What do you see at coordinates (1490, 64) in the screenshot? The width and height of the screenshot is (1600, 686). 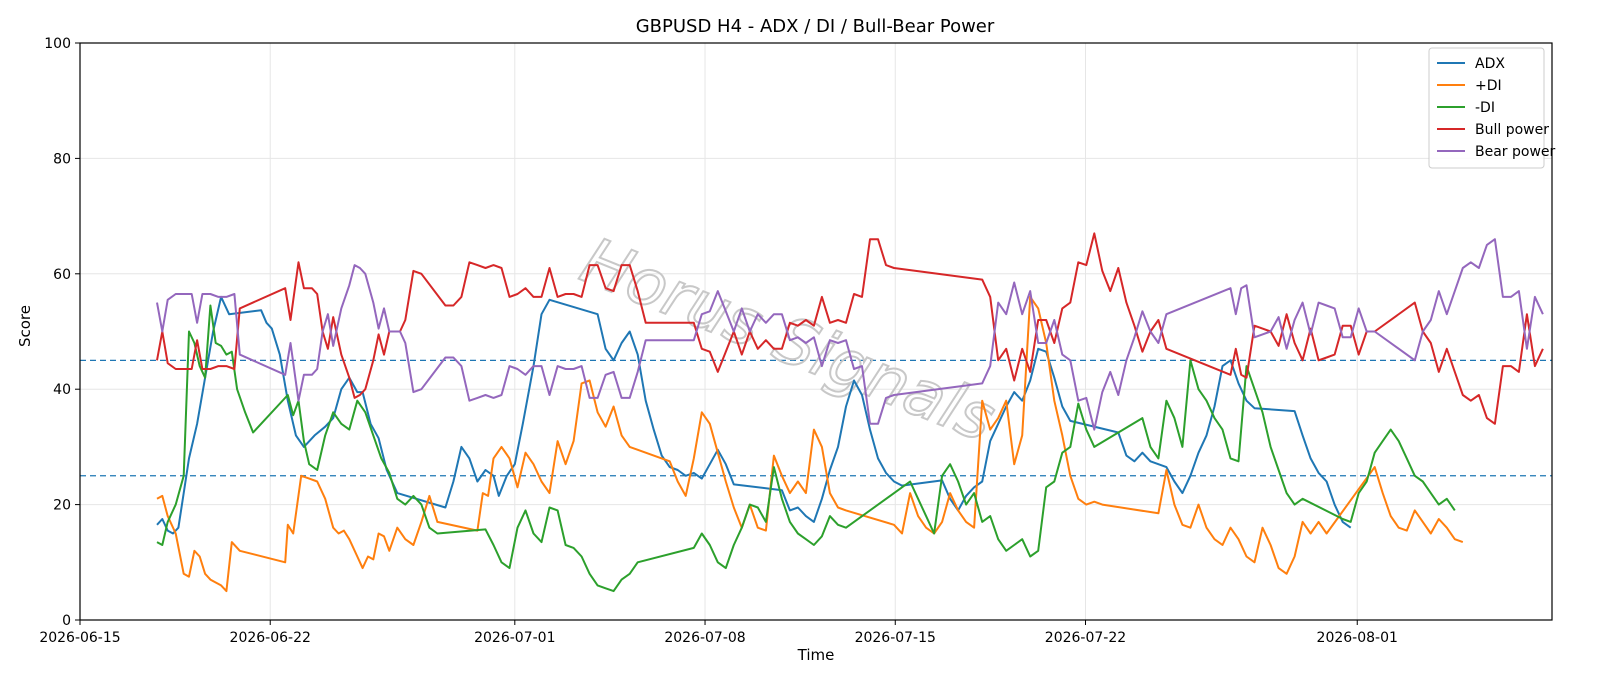 I see `legend-label: ADX` at bounding box center [1490, 64].